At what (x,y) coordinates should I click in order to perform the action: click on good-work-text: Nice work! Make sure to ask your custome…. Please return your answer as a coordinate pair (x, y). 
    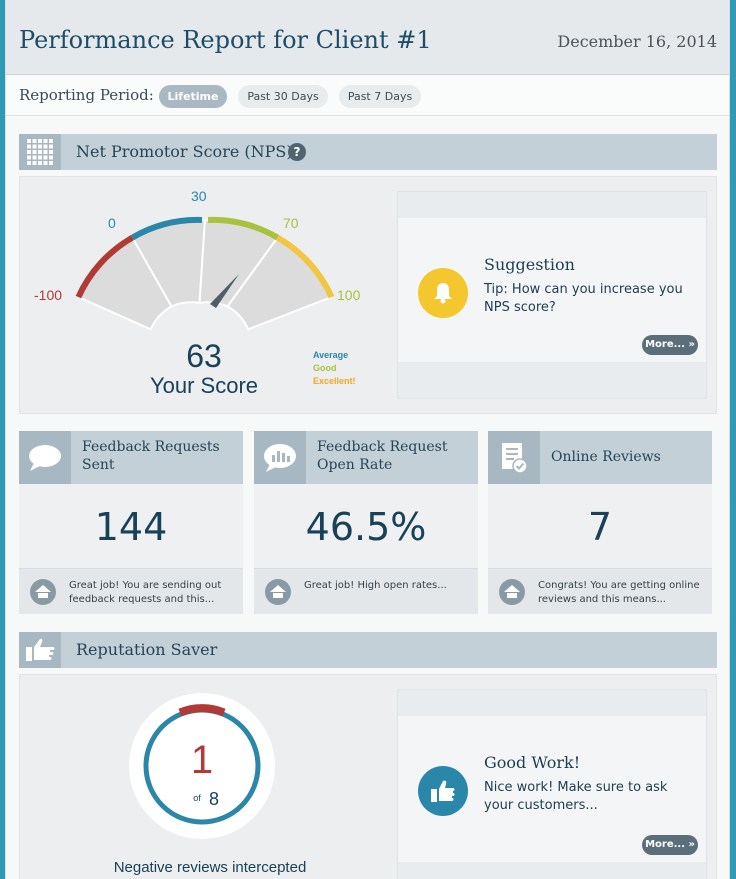
    Looking at the image, I should click on (576, 796).